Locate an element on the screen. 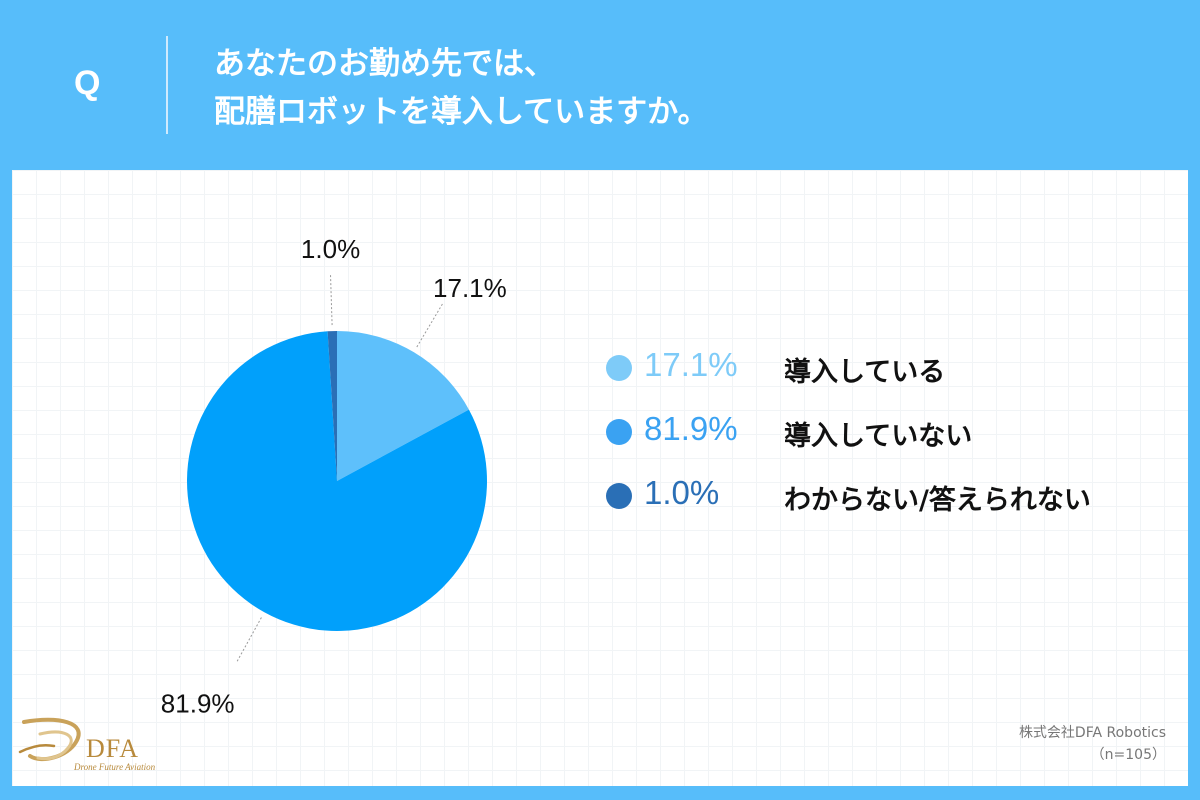  legend-item: 1.0% わからない/答えられない is located at coordinates (878, 506).